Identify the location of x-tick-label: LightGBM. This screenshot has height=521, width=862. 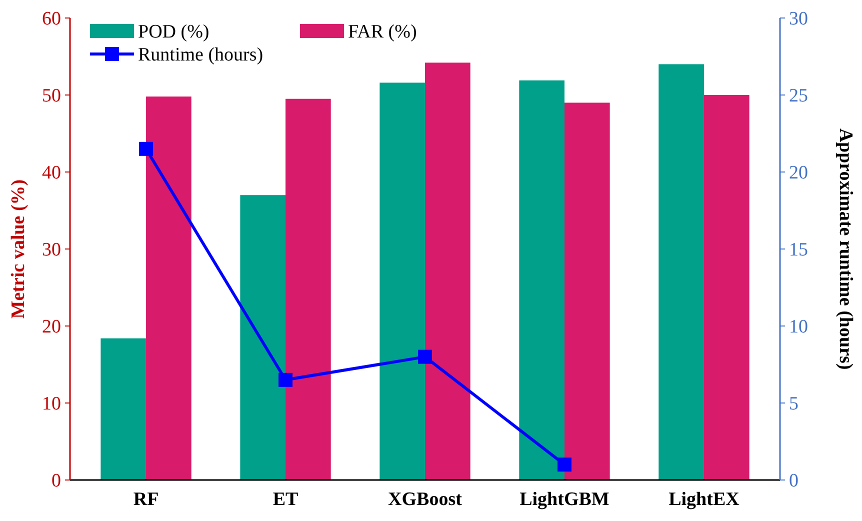
(565, 499).